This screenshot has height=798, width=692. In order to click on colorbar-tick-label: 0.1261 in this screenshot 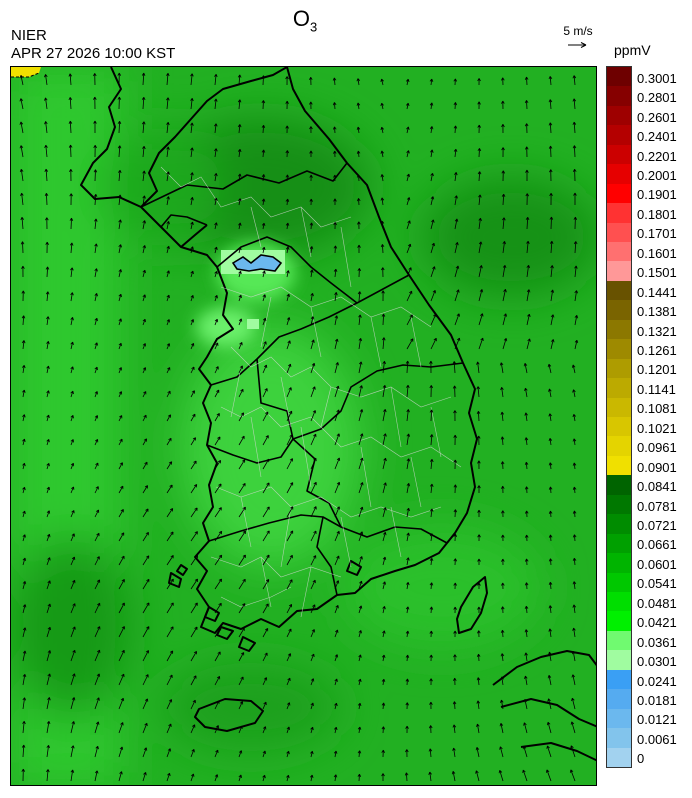, I will do `click(657, 350)`.